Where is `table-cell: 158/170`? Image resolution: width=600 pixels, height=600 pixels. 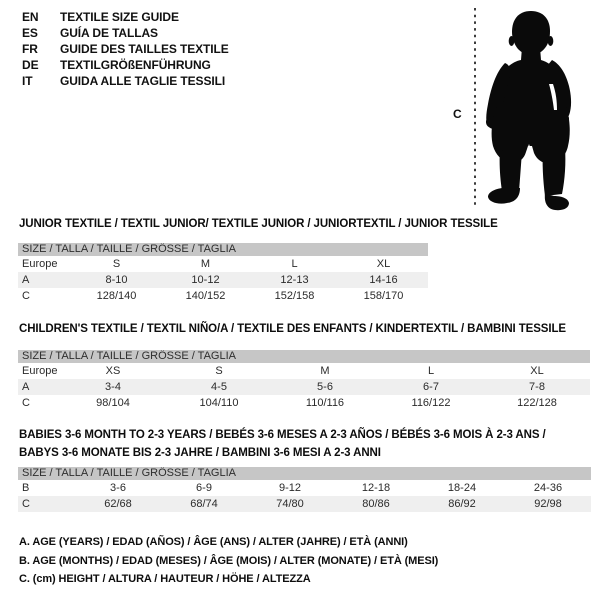
table-cell: 158/170 is located at coordinates (383, 296).